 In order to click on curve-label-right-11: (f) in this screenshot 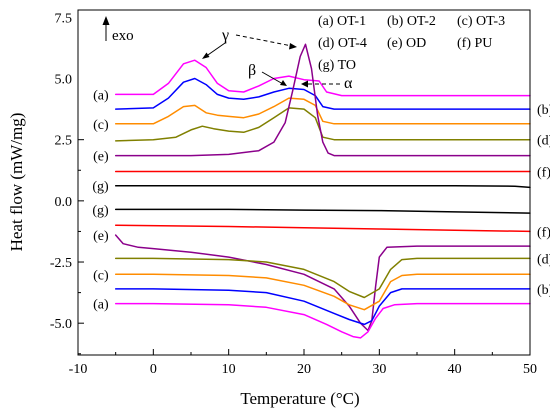, I will do `click(543, 232)`.